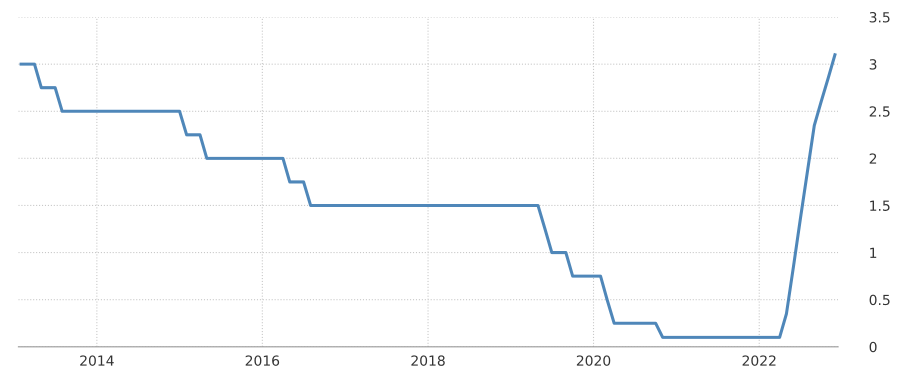 This screenshot has height=379, width=921. I want to click on y-tick-label: 2, so click(873, 158).